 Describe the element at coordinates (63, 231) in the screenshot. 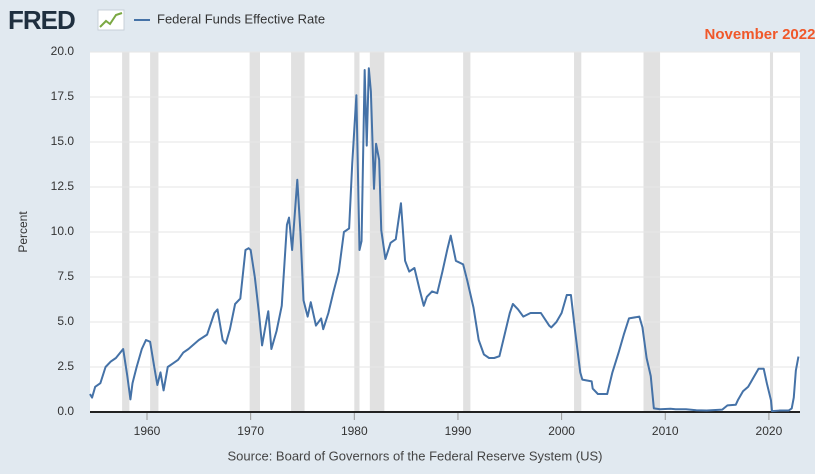

I see `y-tick-label: 10.0` at that location.